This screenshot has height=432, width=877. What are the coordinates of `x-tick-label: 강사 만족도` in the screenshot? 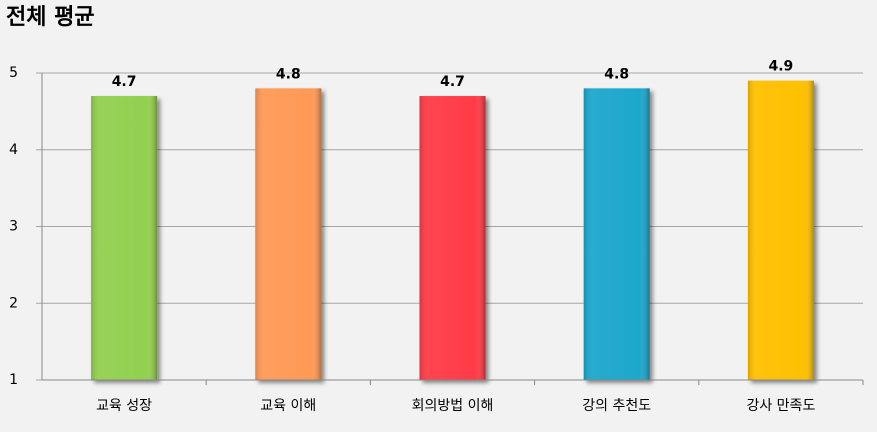 It's located at (780, 406).